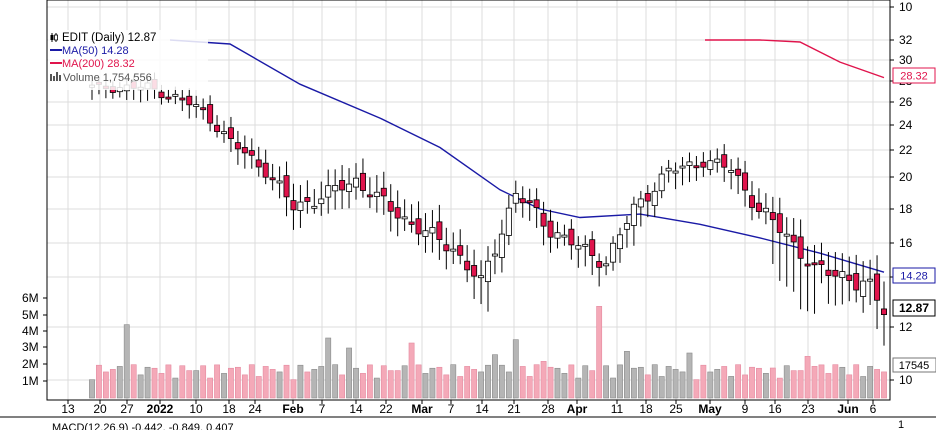  Describe the element at coordinates (95, 51) in the screenshot. I see `legend-ma50: MA(50) 14.28` at that location.